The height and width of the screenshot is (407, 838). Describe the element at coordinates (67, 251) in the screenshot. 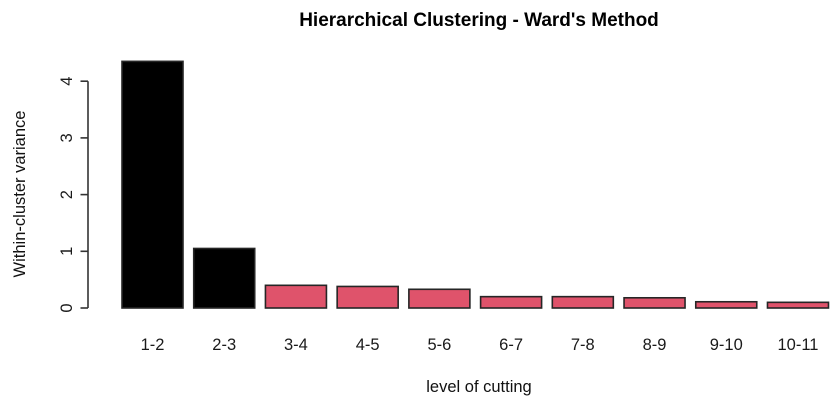

I see `y-tick-label: 1` at that location.